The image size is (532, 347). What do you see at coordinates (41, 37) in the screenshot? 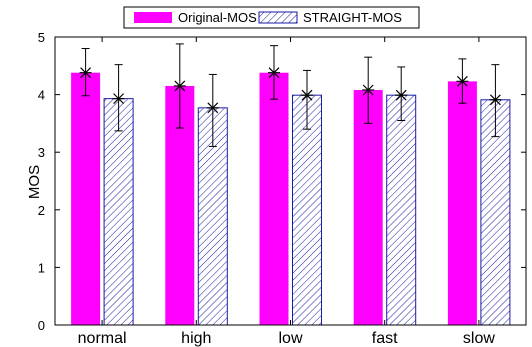
I see `y-tick-label: 5` at bounding box center [41, 37].